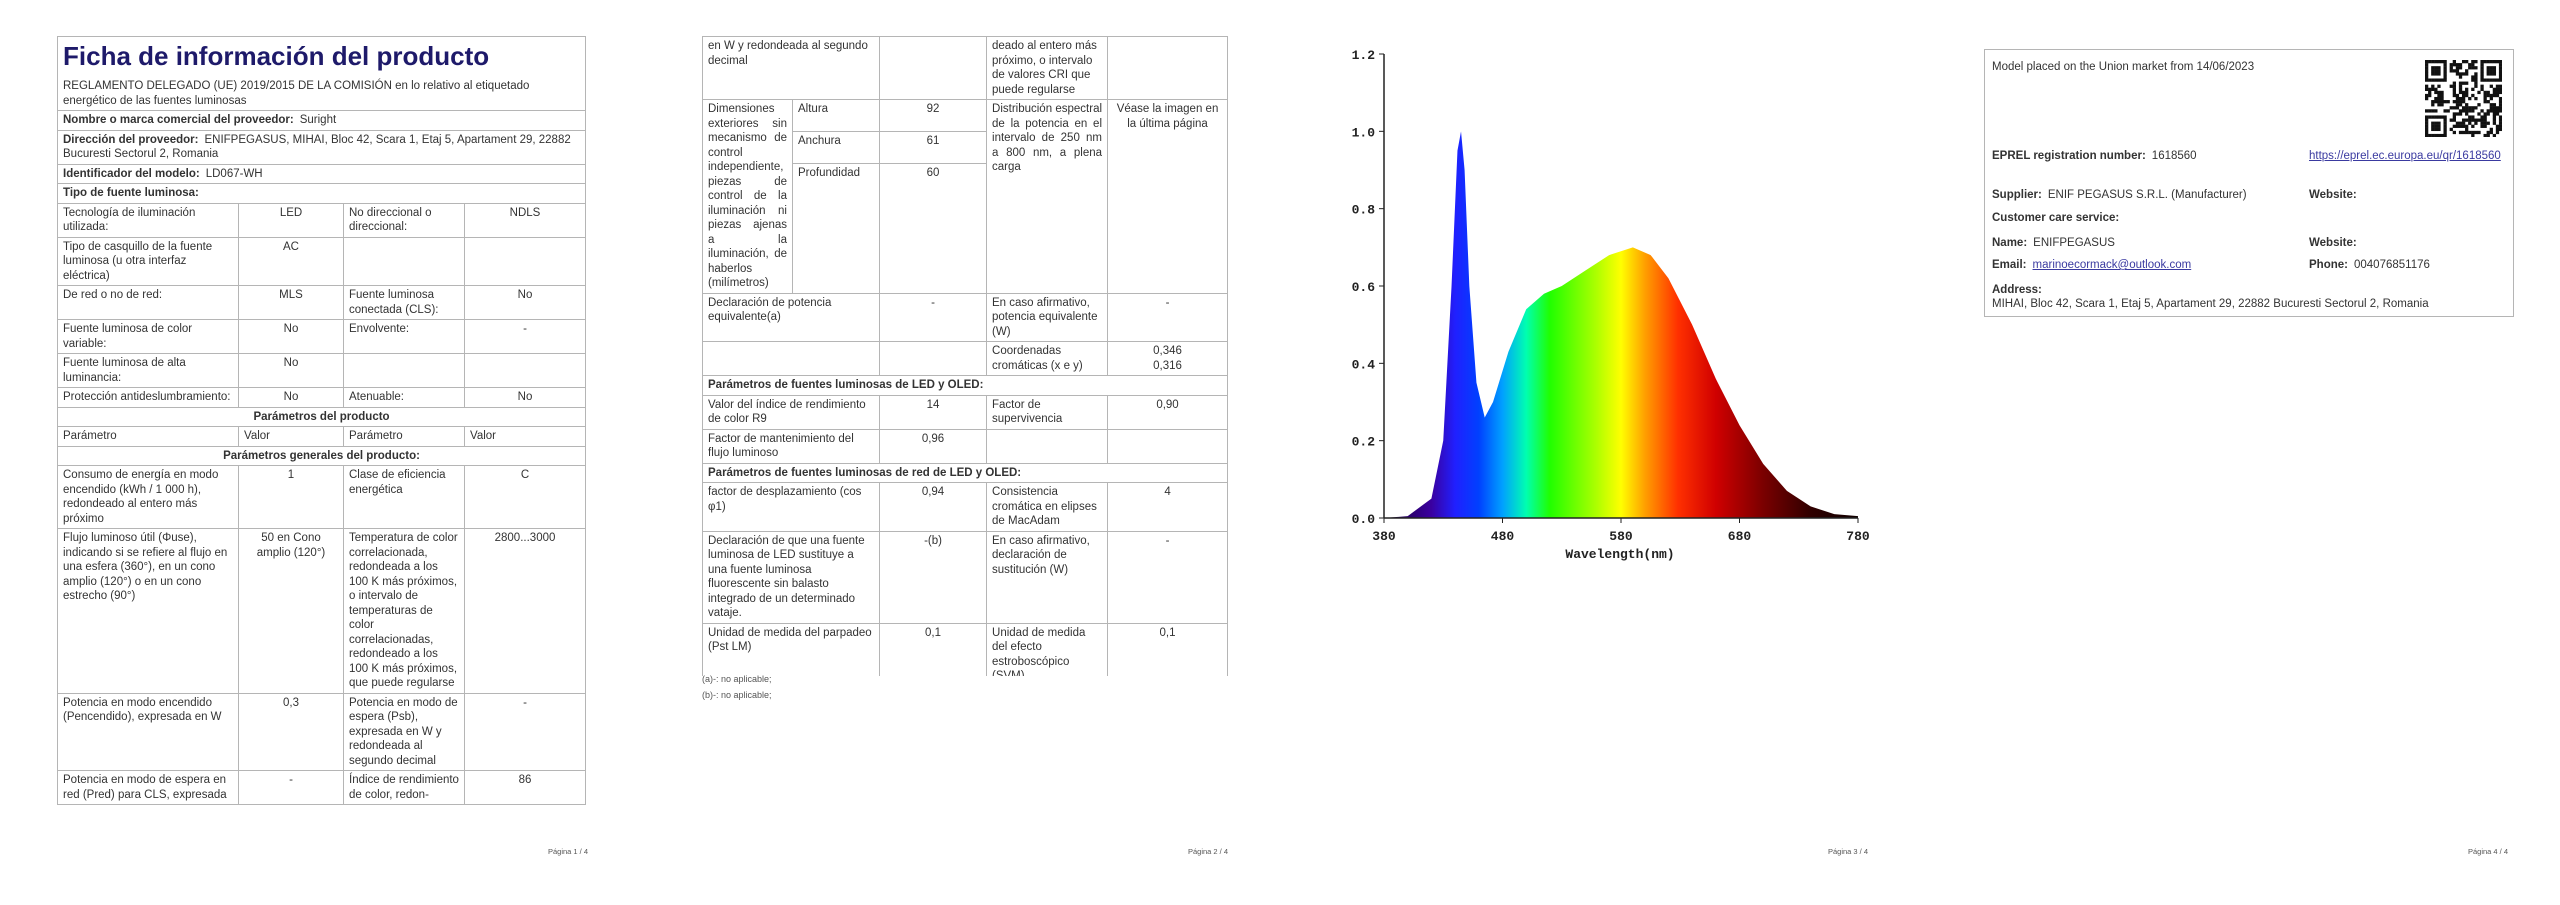 This screenshot has height=905, width=2560. I want to click on eprel-link: https://eprel.ec.europa.eu/qr/1618560, so click(2405, 156).